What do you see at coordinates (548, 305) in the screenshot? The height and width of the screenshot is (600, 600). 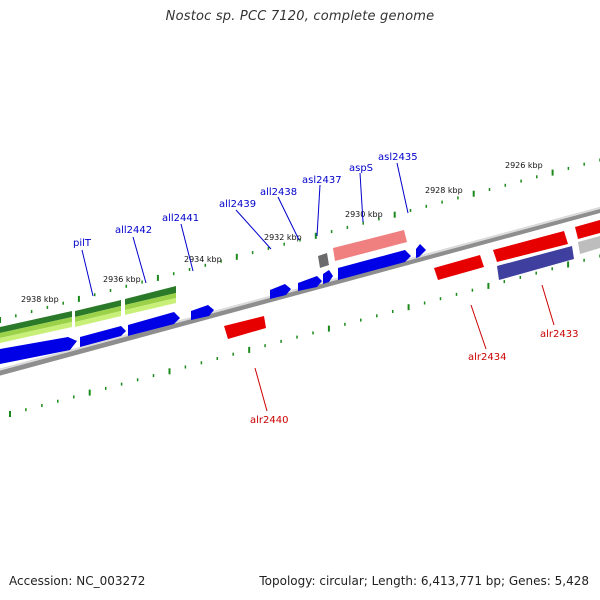 I see `leader-alr2433` at bounding box center [548, 305].